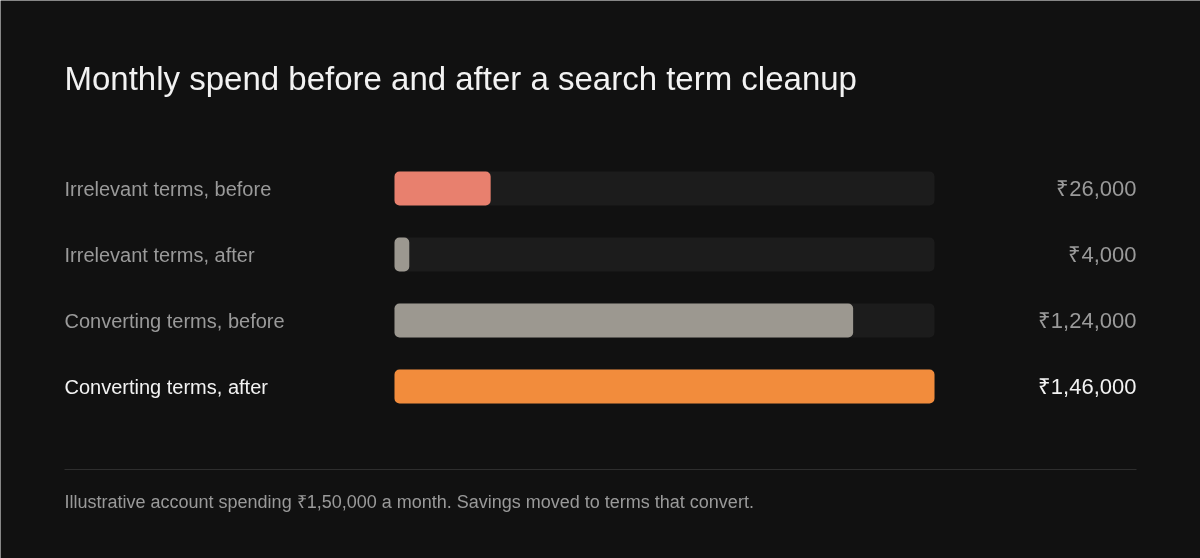 The image size is (1200, 558). What do you see at coordinates (174, 320) in the screenshot?
I see `y-tick-label: Converting terms, before` at bounding box center [174, 320].